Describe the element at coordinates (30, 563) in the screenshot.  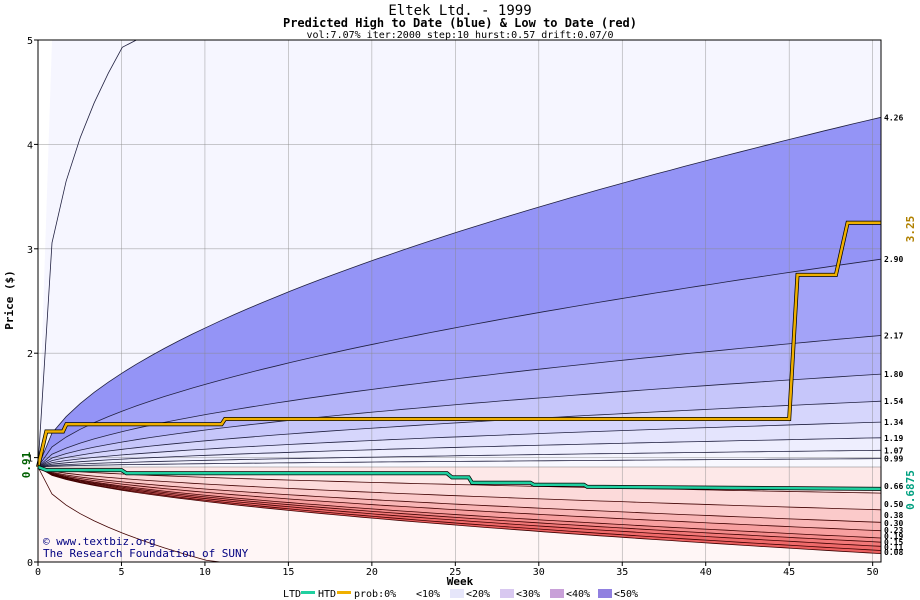
I see `y-tick-label-0: 0` at that location.